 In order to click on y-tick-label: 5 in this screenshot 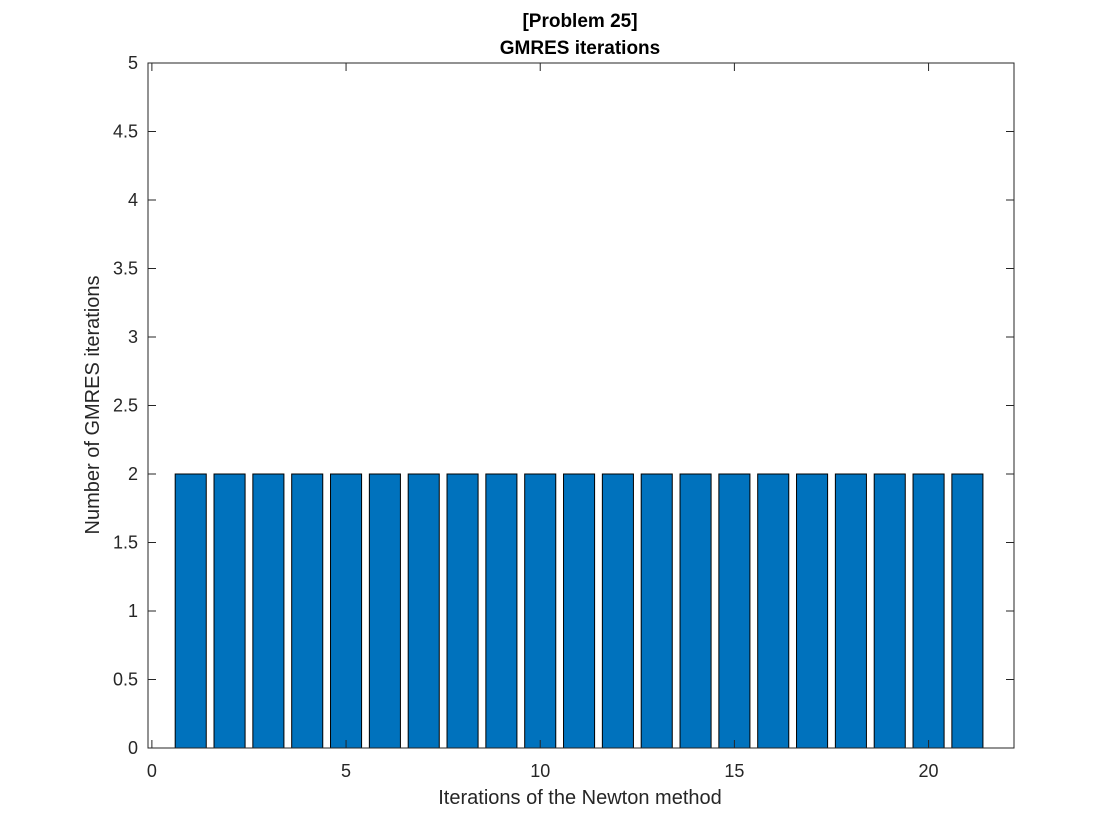, I will do `click(133, 63)`.